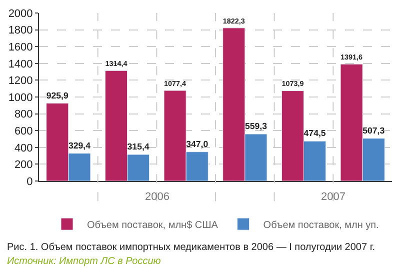 The height and width of the screenshot is (271, 400). What do you see at coordinates (23, 131) in the screenshot?
I see `y-tick-label: 600` at bounding box center [23, 131].